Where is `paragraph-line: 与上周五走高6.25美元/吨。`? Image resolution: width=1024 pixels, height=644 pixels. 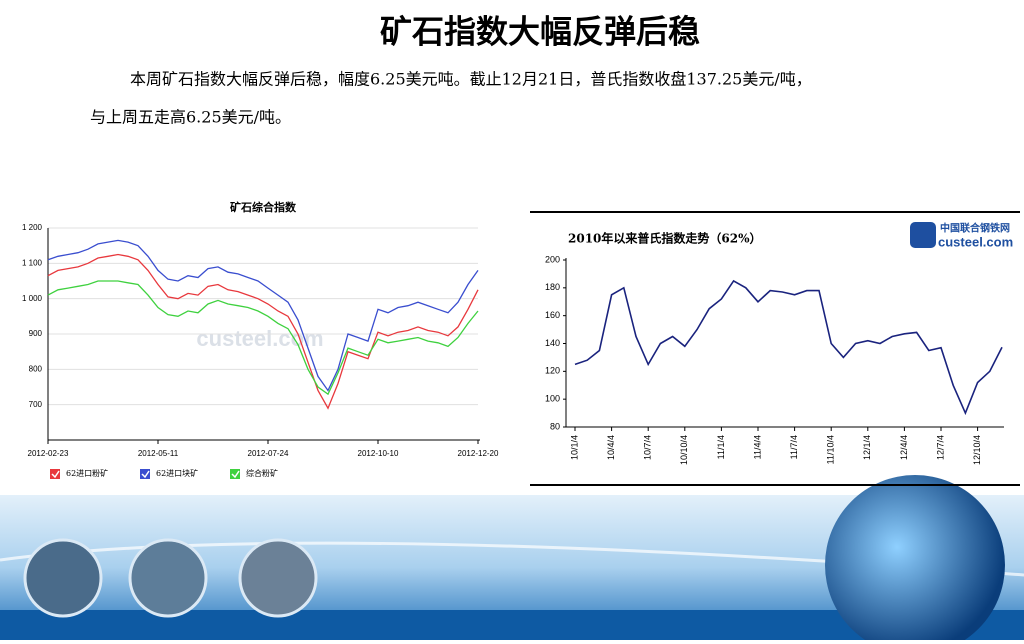 paragraph-line: 与上周五走高6.25美元/吨。 is located at coordinates (190, 117).